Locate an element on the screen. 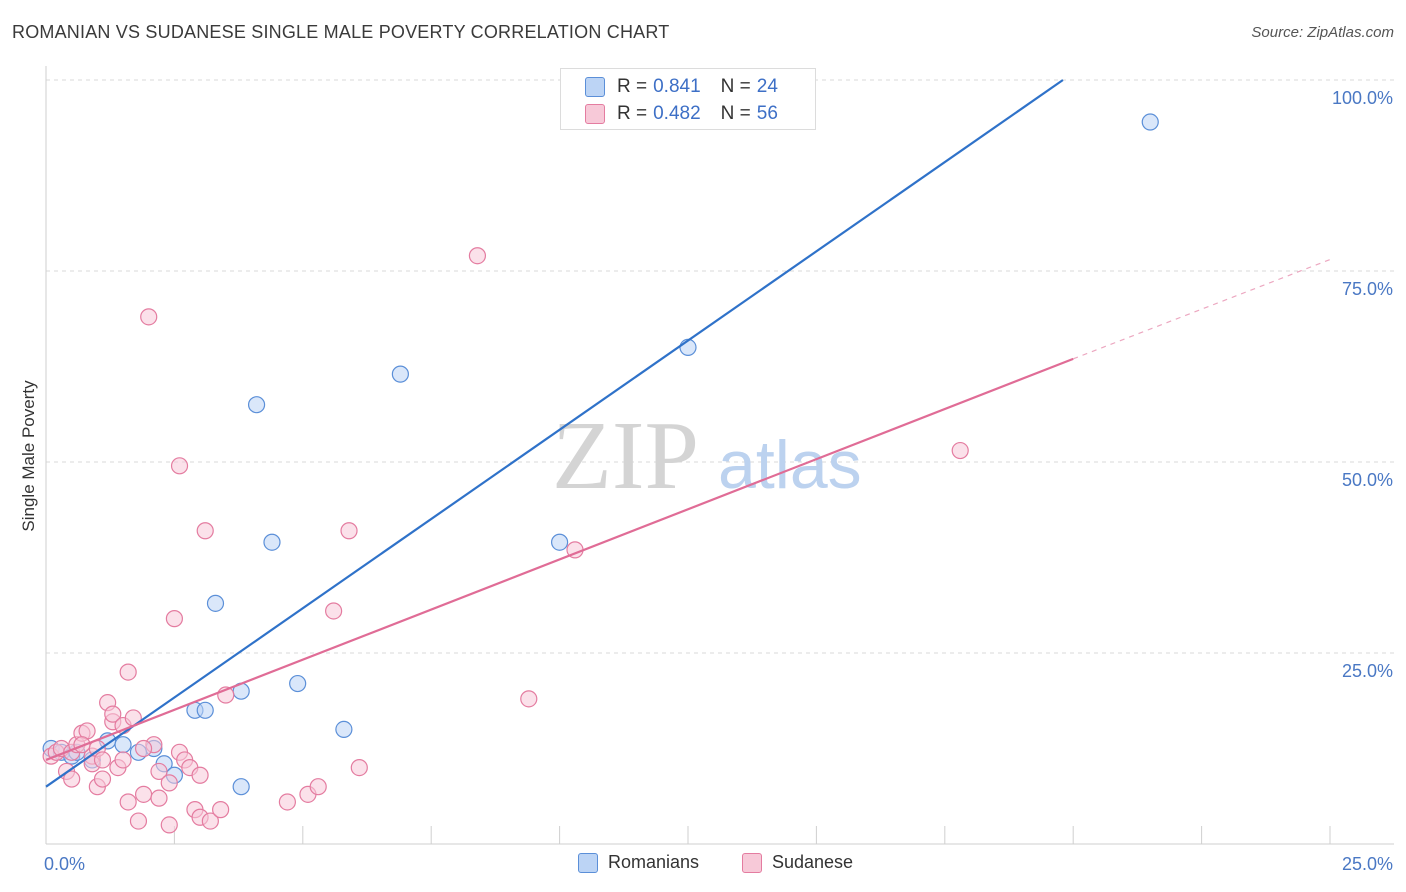 The width and height of the screenshot is (1406, 892). watermark-zip: ZIP is located at coordinates (625, 456).